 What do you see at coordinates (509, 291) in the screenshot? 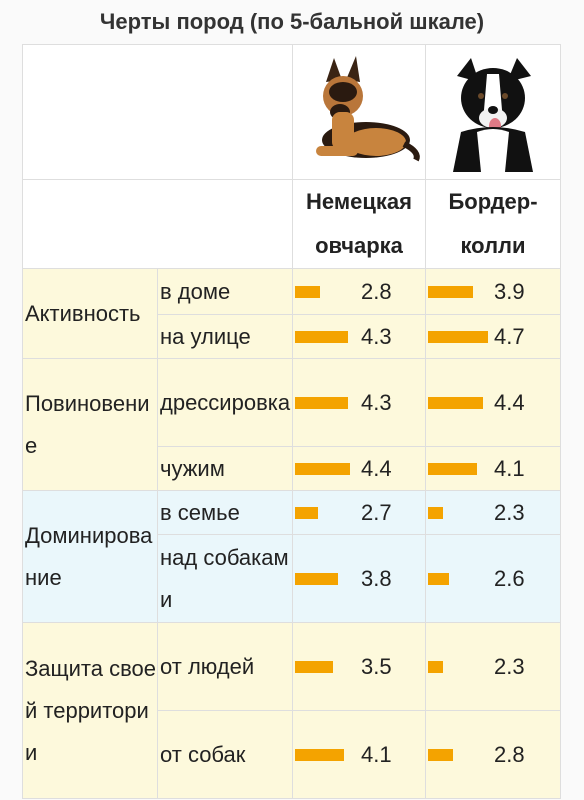
I see `value-label: 3.9` at bounding box center [509, 291].